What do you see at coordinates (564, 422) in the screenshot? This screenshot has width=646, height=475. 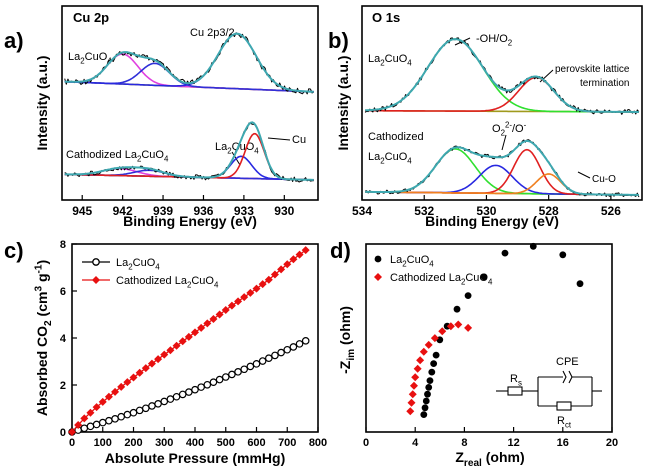 I see `label-rct: Rct` at bounding box center [564, 422].